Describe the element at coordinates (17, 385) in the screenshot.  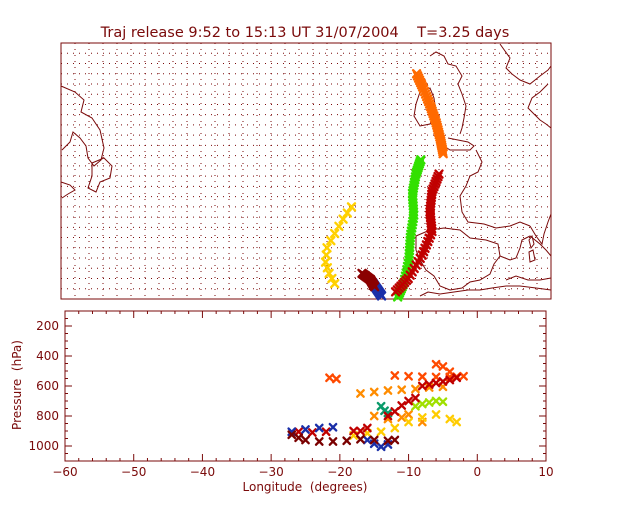
I see `y-axis-label: Pressure (hPa)` at that location.